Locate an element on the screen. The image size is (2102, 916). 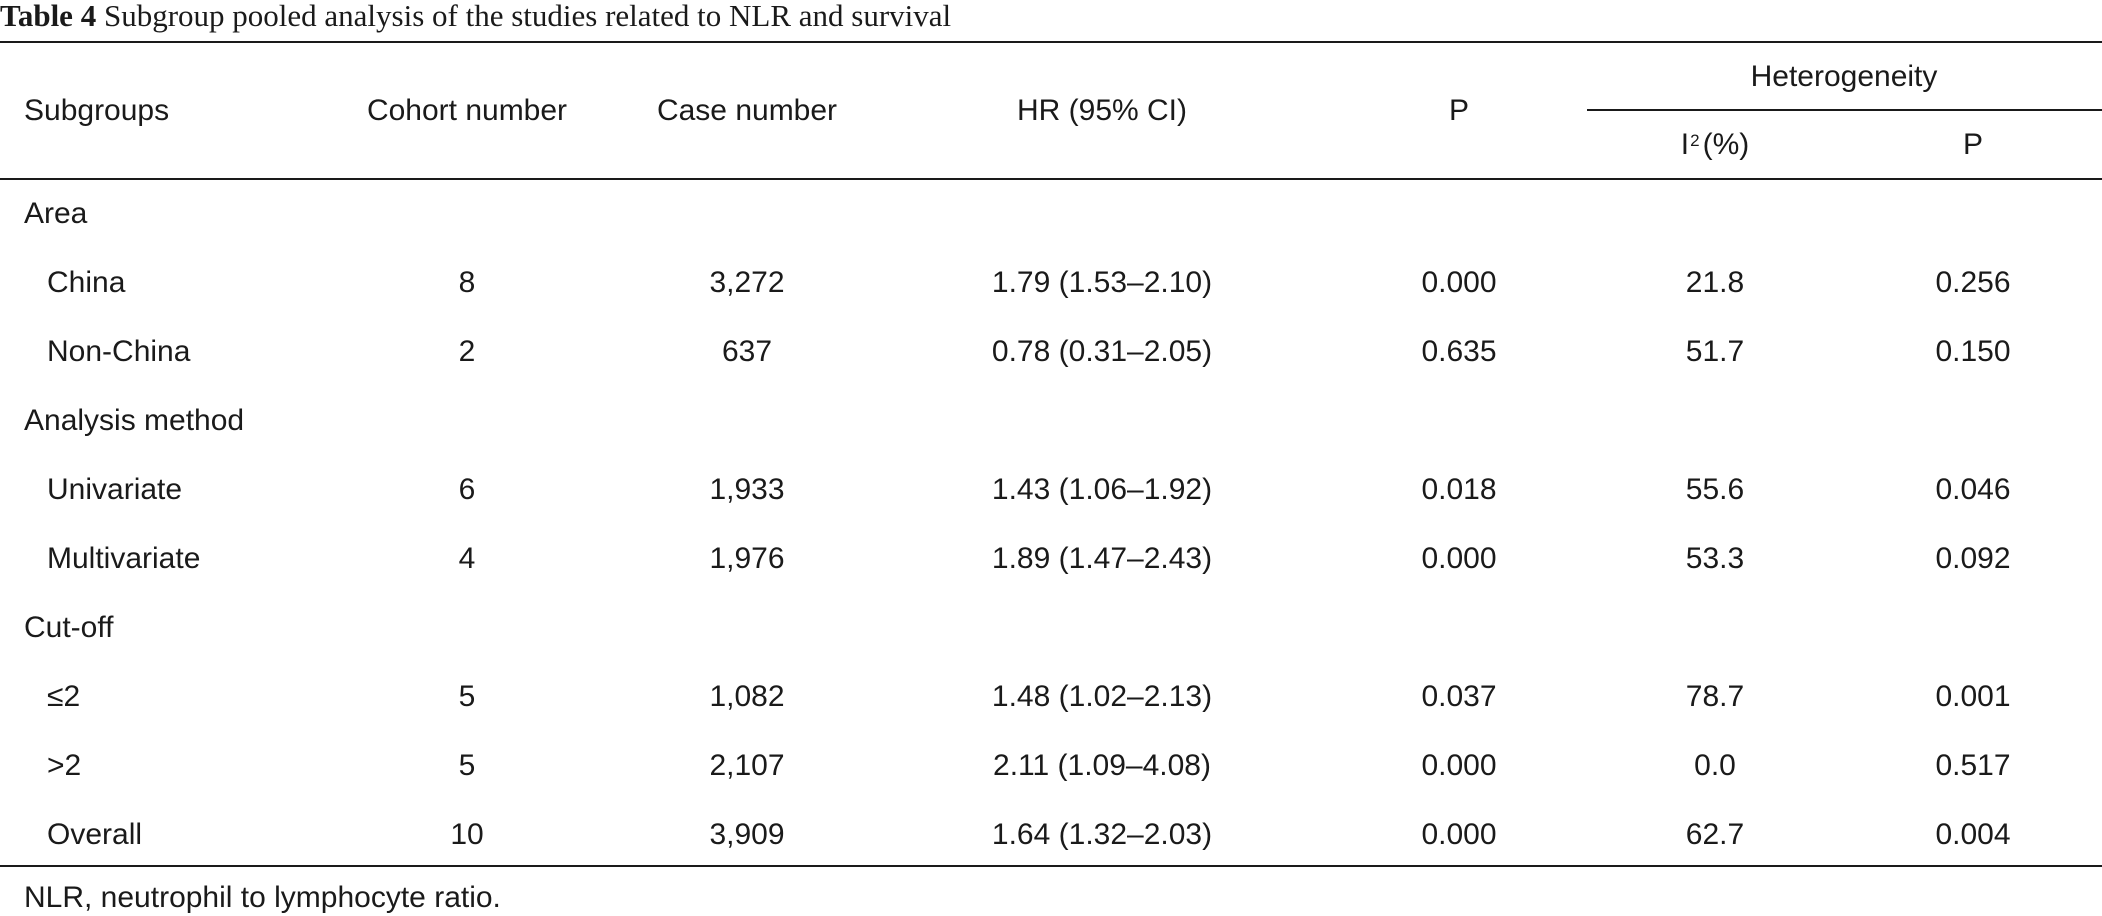
row-label: Non-China is located at coordinates (119, 351).